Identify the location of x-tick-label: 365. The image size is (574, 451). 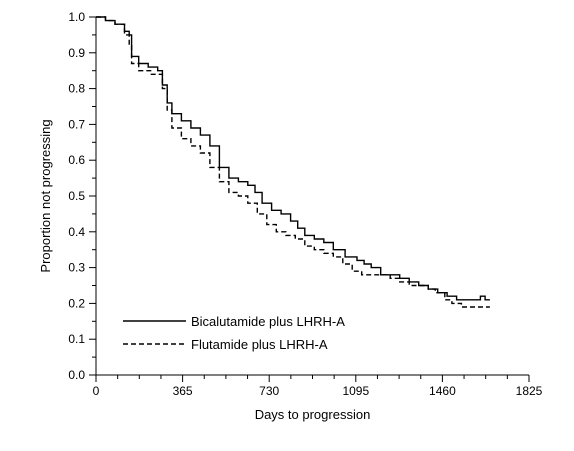
(183, 391).